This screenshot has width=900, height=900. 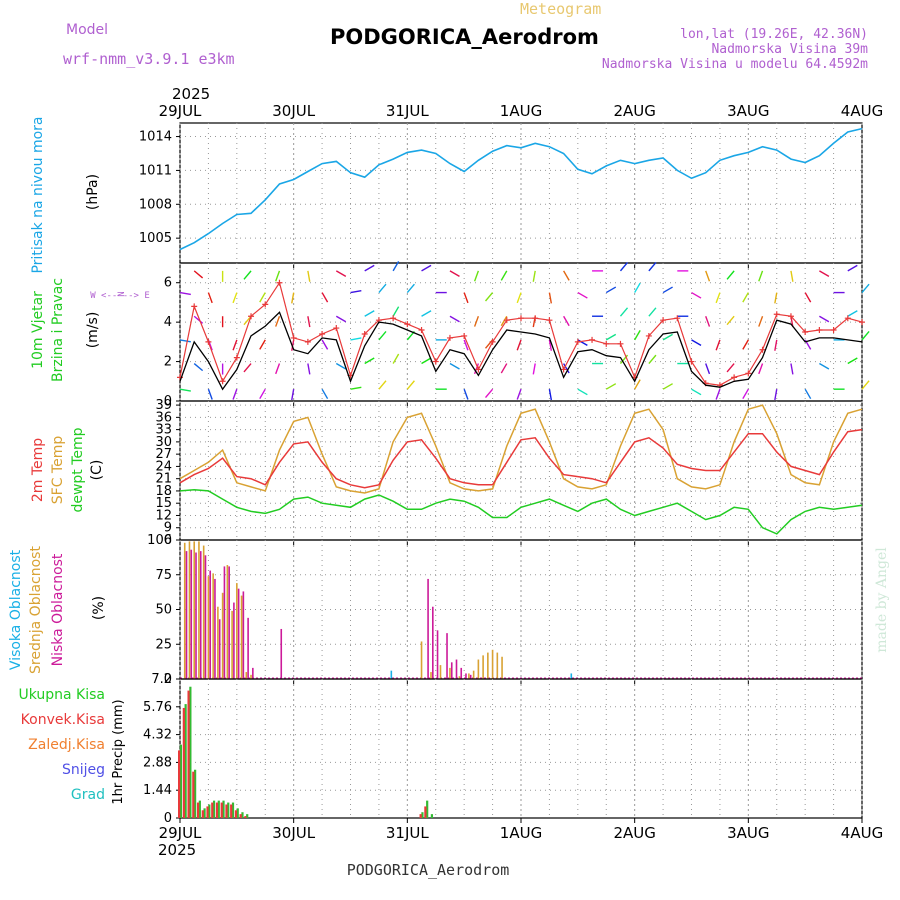 What do you see at coordinates (789, 49) in the screenshot?
I see `station-elevation: Nadmorska Visina 39m` at bounding box center [789, 49].